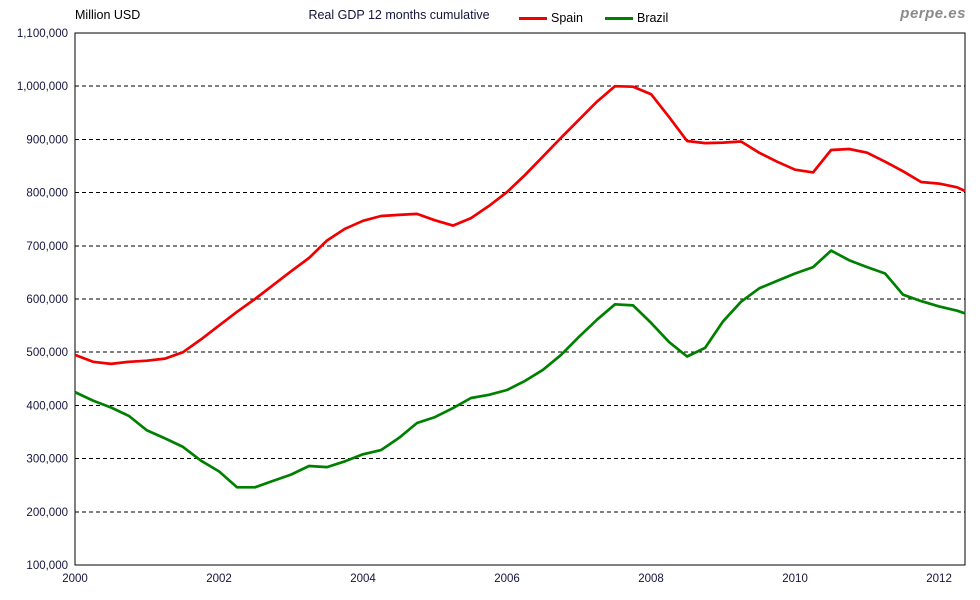 This screenshot has width=980, height=600. I want to click on legend: Spain Brazil, so click(604, 18).